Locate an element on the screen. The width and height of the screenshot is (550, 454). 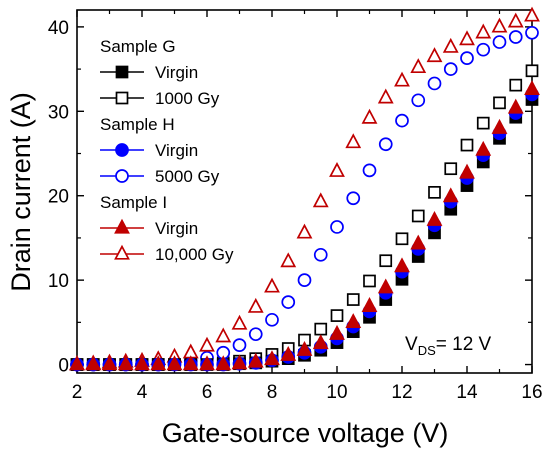
x-tick-label: 4 is located at coordinates (142, 392).